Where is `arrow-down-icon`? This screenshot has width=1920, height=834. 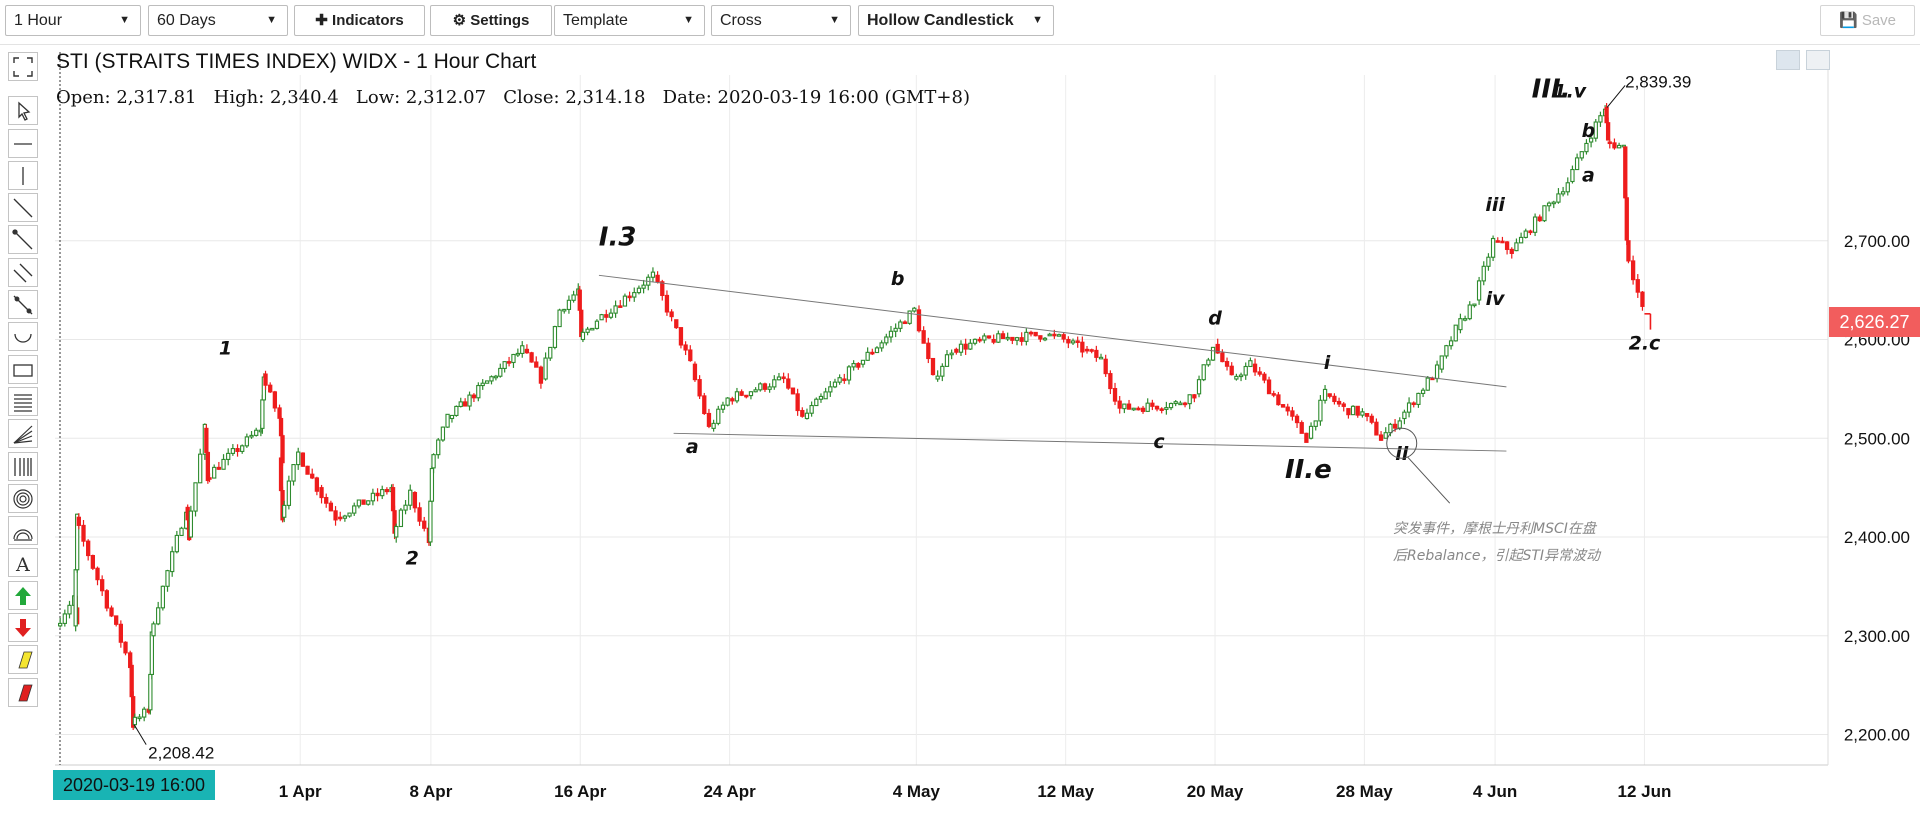 arrow-down-icon is located at coordinates (23, 628).